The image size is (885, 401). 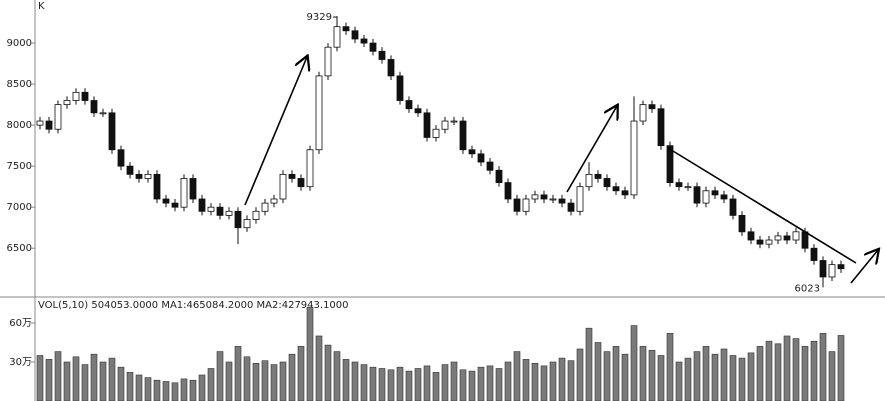 What do you see at coordinates (807, 288) in the screenshot?
I see `low-label: 6023` at bounding box center [807, 288].